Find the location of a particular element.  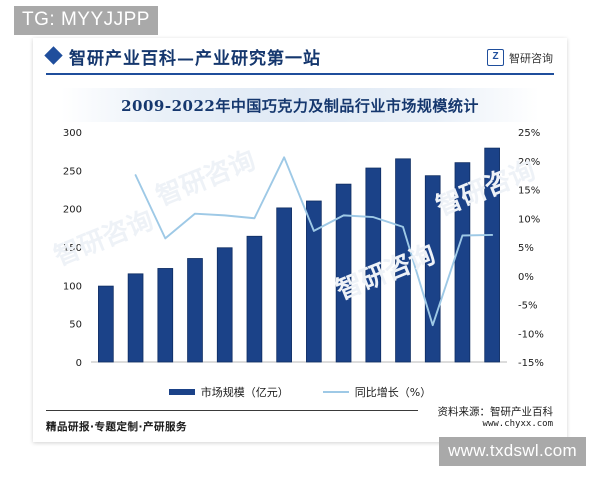

y-axis-left-tick-label: 200 is located at coordinates (72, 210).